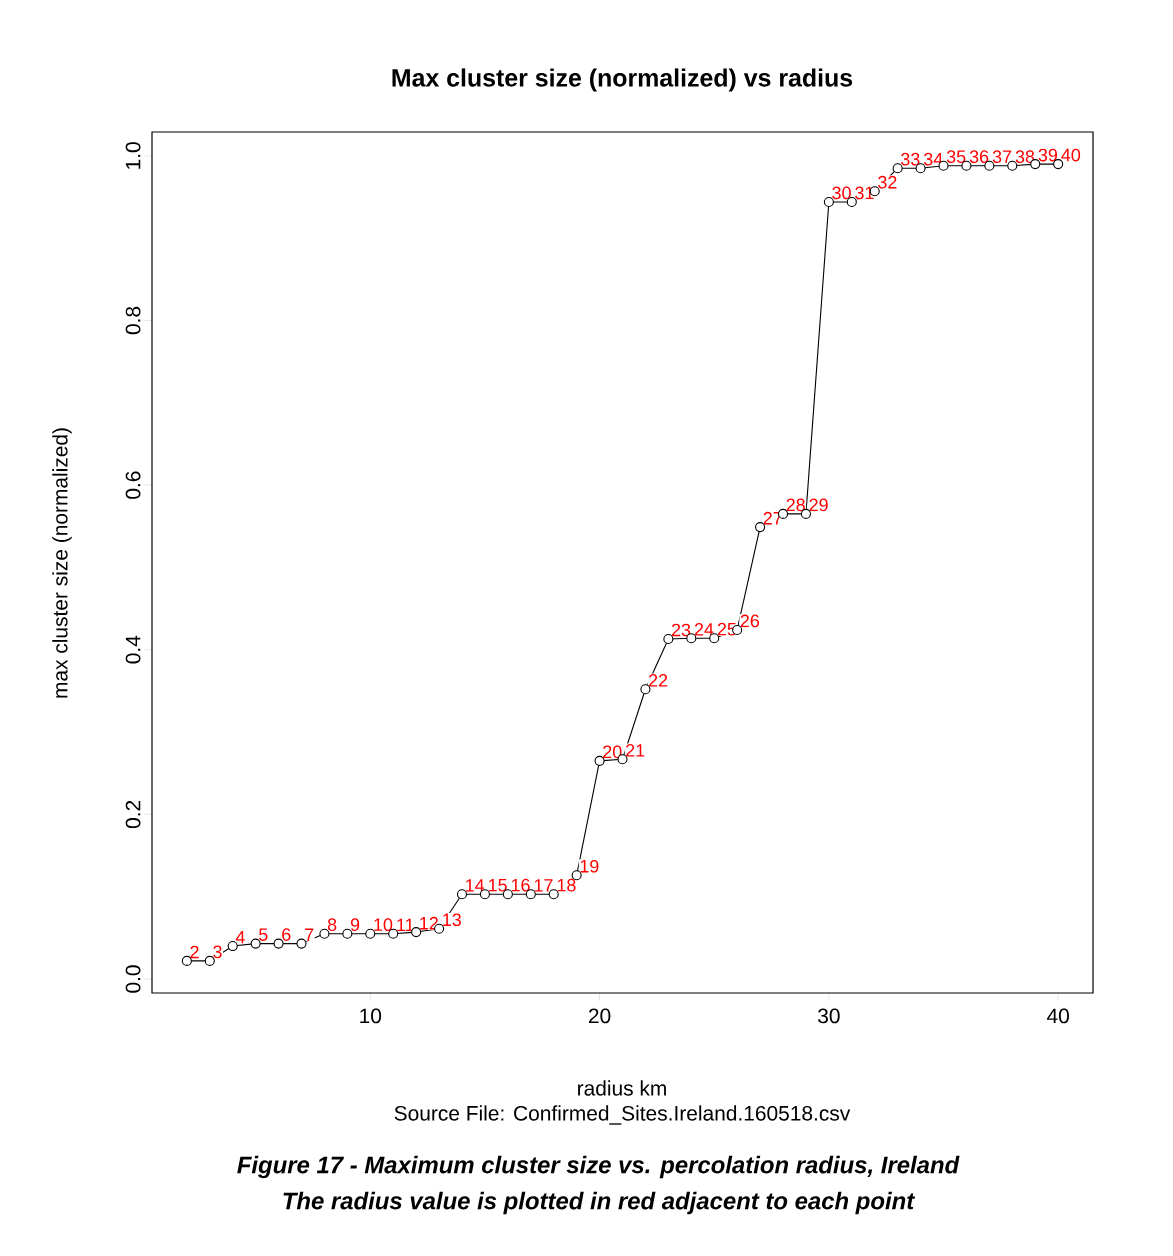 The width and height of the screenshot is (1173, 1256). Describe the element at coordinates (841, 193) in the screenshot. I see `annotation: 30` at that location.